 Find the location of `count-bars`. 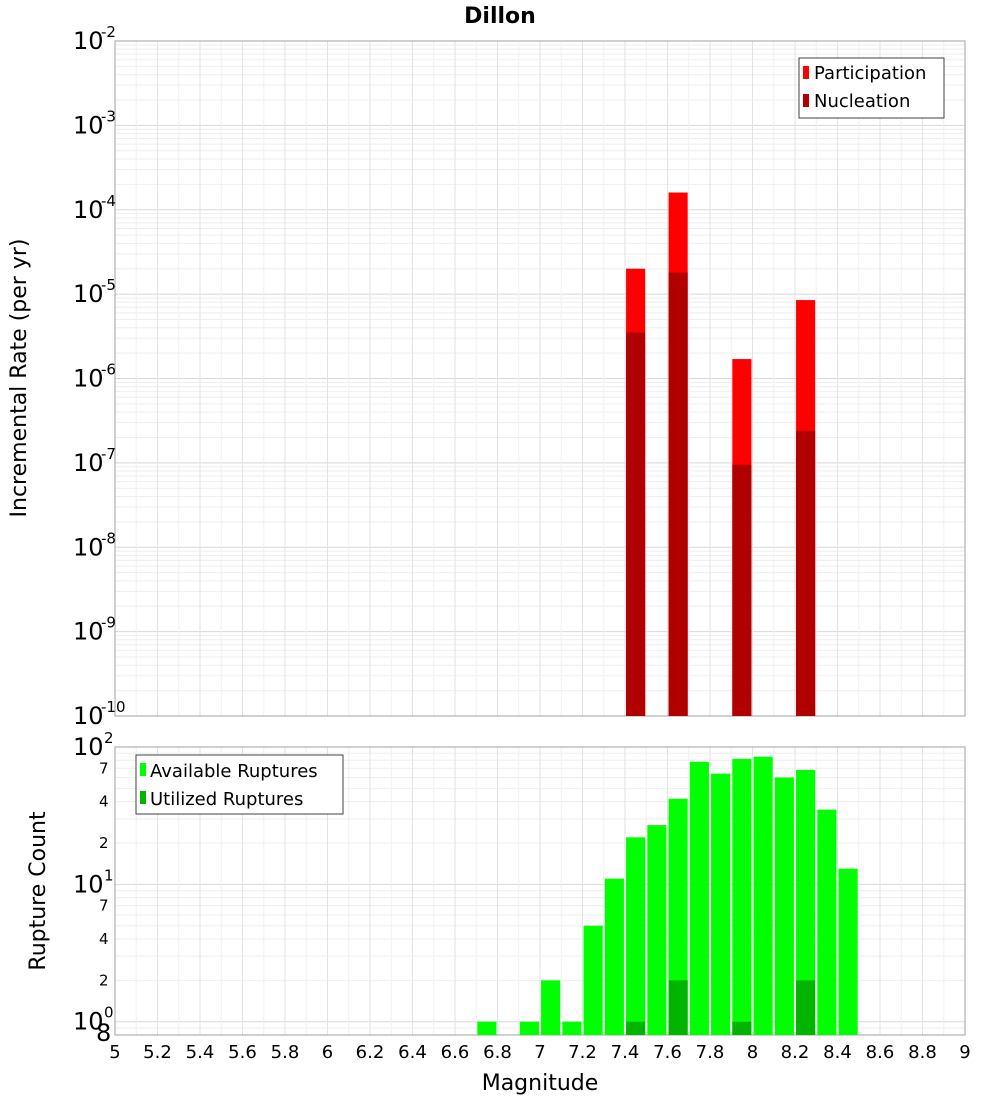

count-bars is located at coordinates (667, 895).